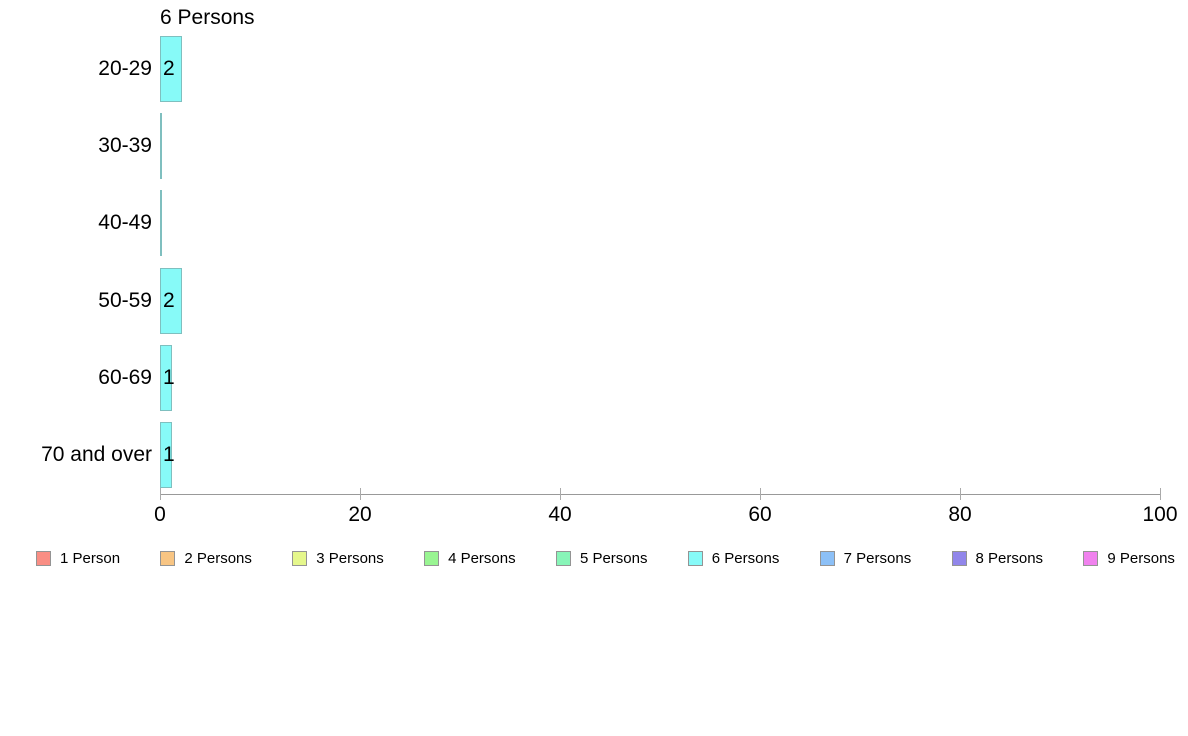  I want to click on legend-label: 7 Persons, so click(877, 558).